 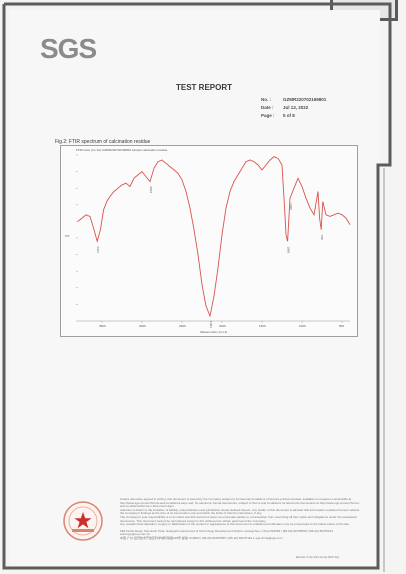 What do you see at coordinates (305, 99) in the screenshot?
I see `meta-value: GZMR220702169801` at bounding box center [305, 99].